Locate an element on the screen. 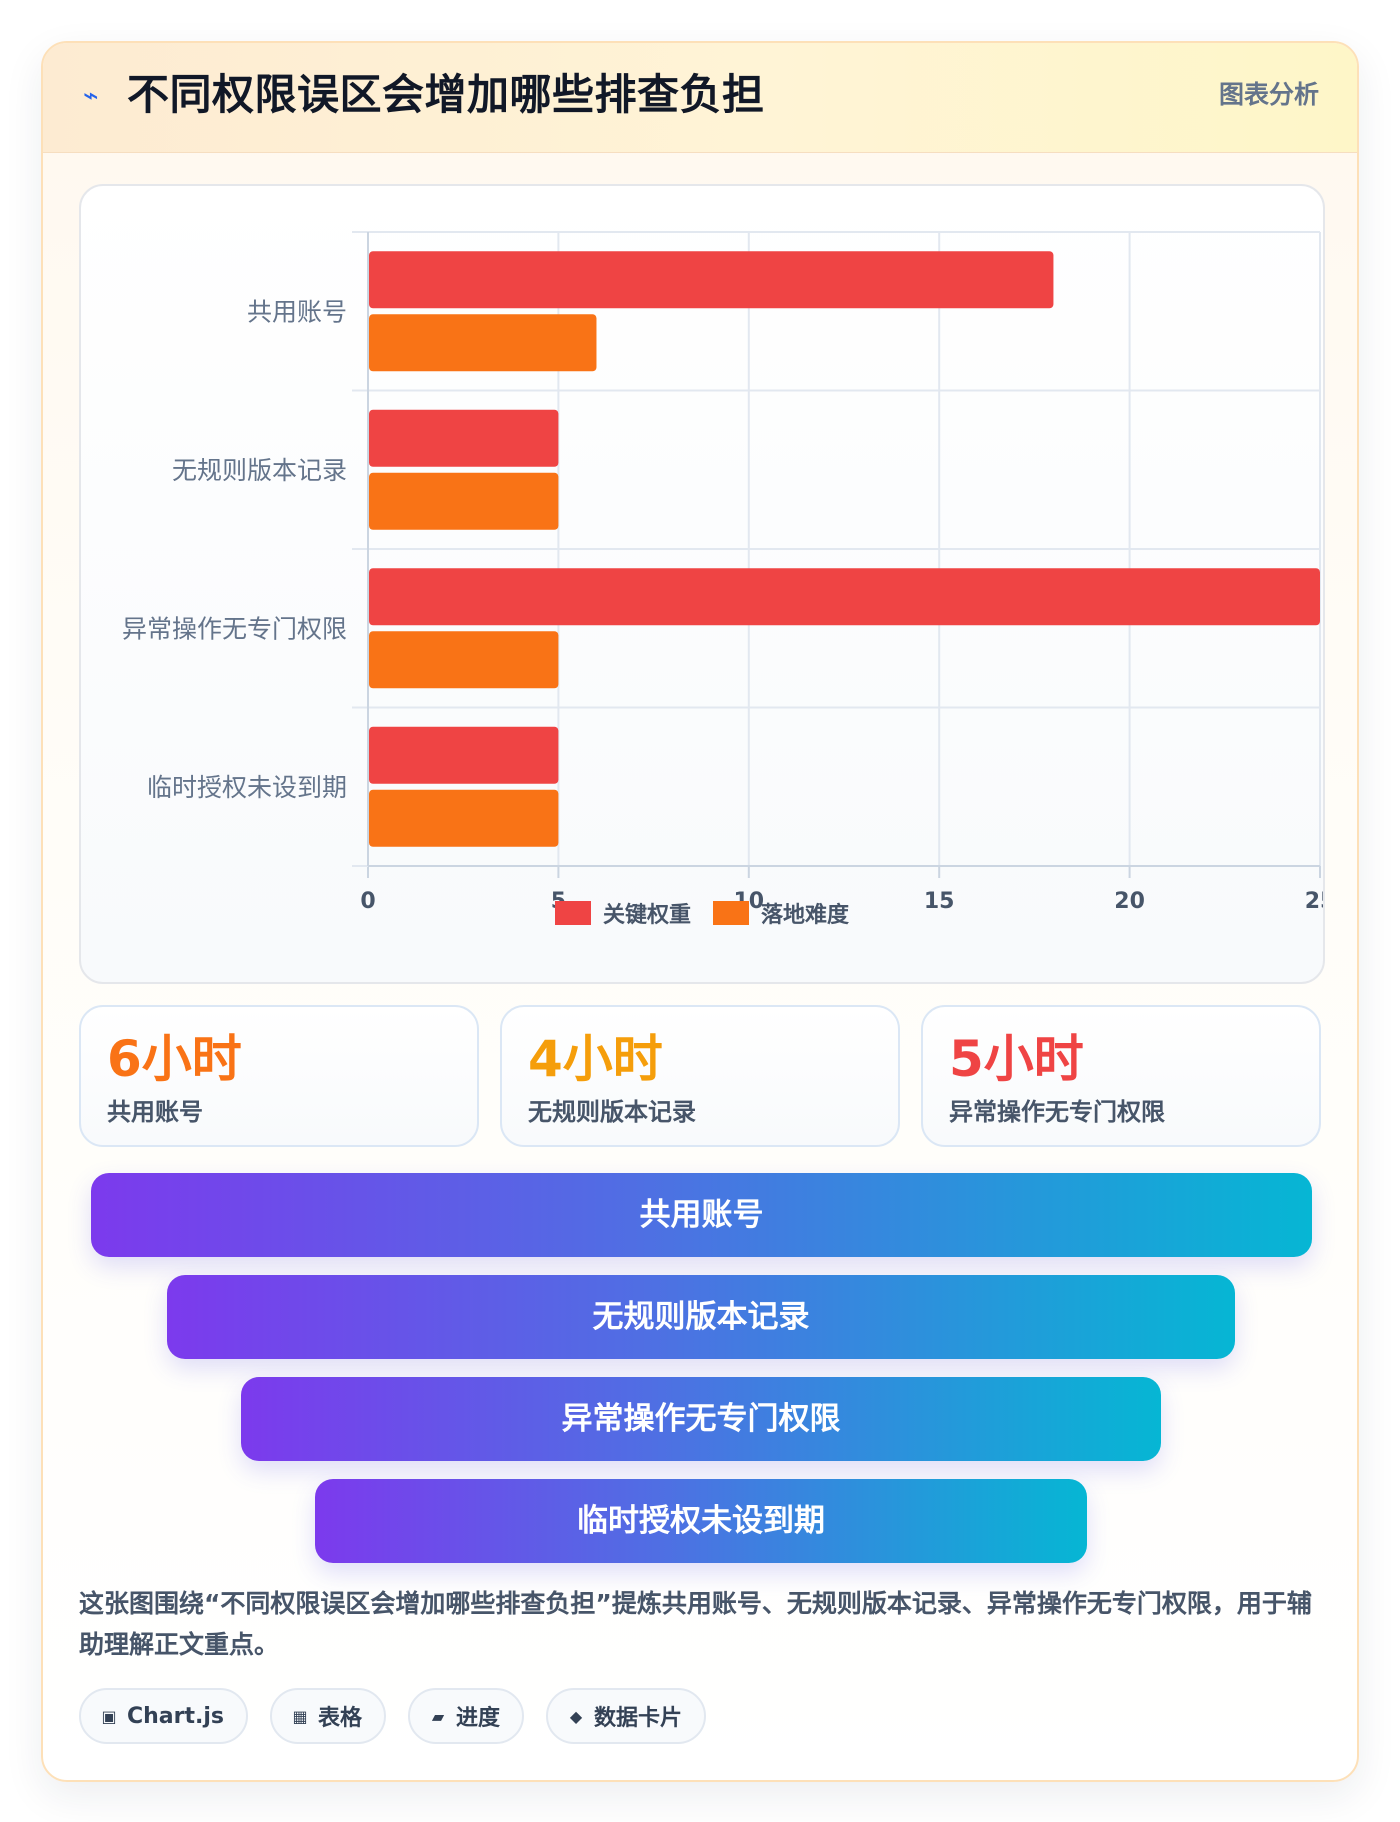  tag-data-card: ◆ 数据卡片 is located at coordinates (626, 1716).